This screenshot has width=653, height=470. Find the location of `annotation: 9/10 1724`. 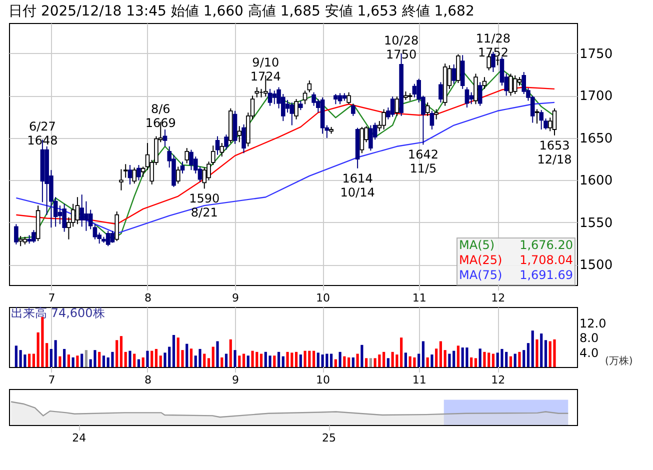

annotation: 9/10 1724 is located at coordinates (265, 69).